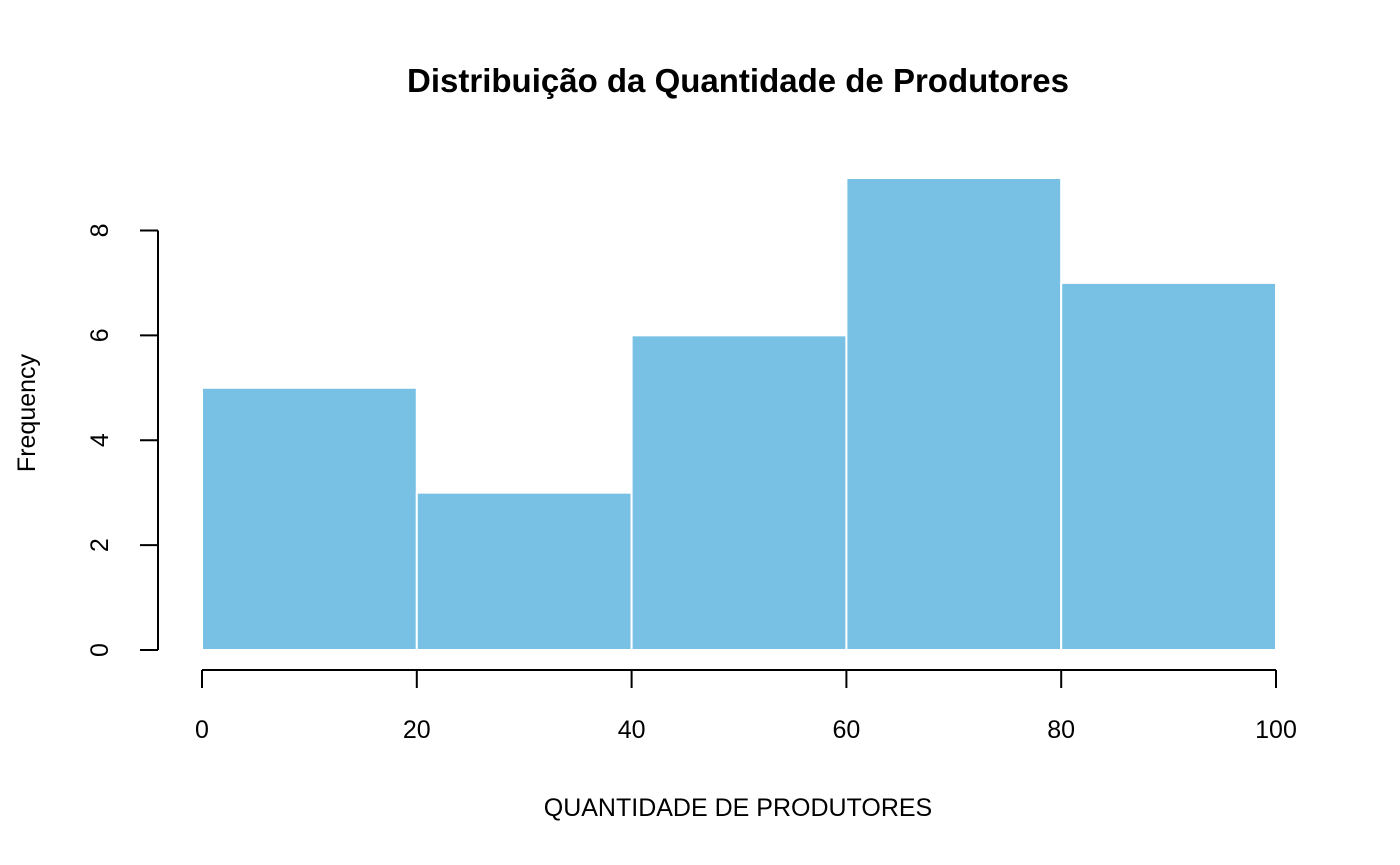 The height and width of the screenshot is (865, 1400). What do you see at coordinates (632, 730) in the screenshot?
I see `x-tick-label: 40` at bounding box center [632, 730].